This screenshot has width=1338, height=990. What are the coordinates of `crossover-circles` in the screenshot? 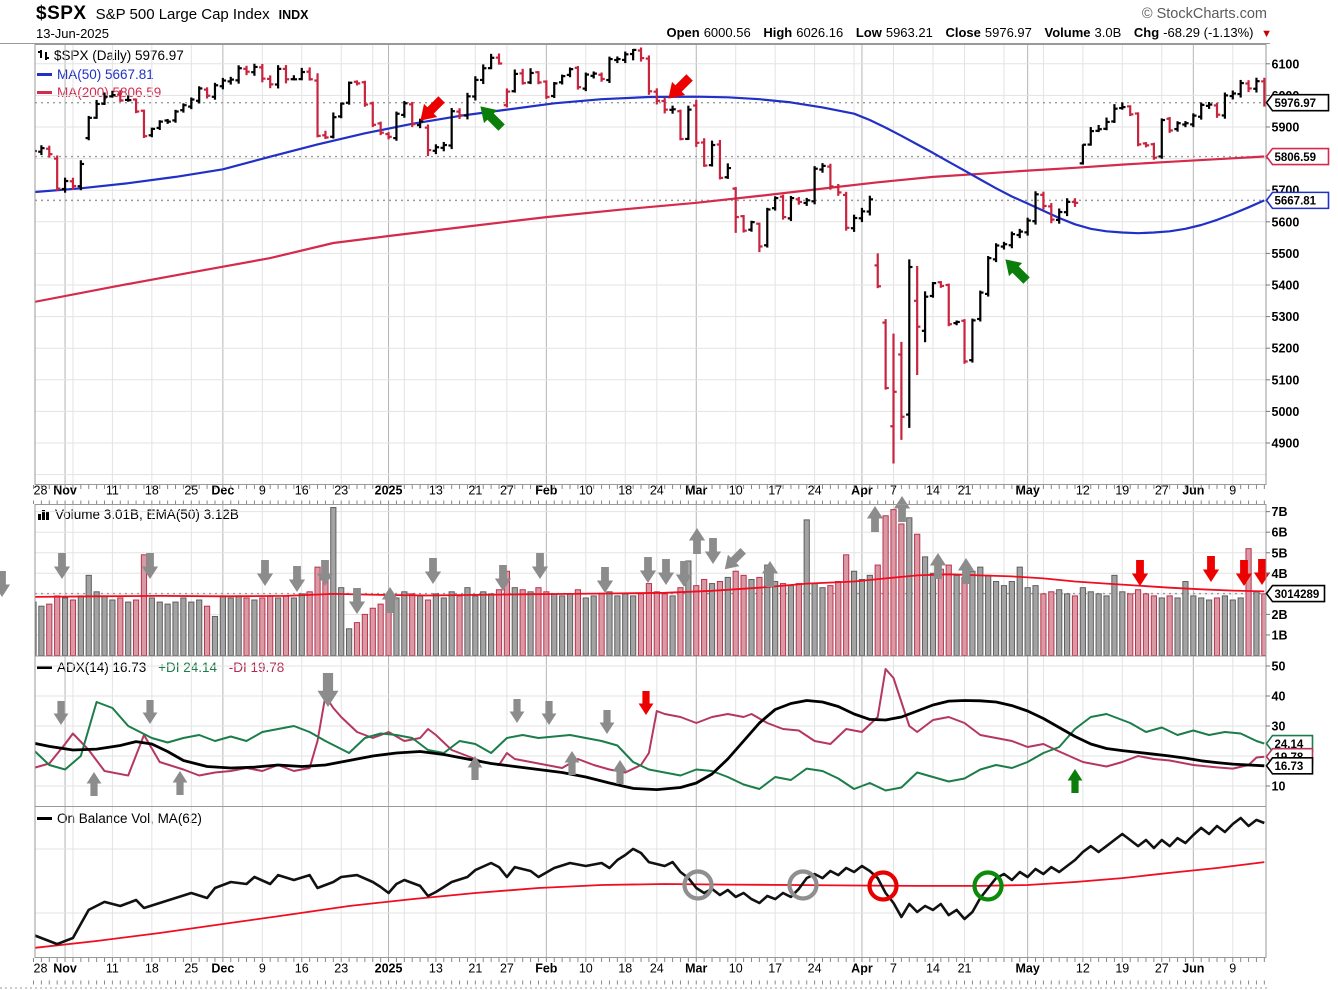 It's located at (843, 885).